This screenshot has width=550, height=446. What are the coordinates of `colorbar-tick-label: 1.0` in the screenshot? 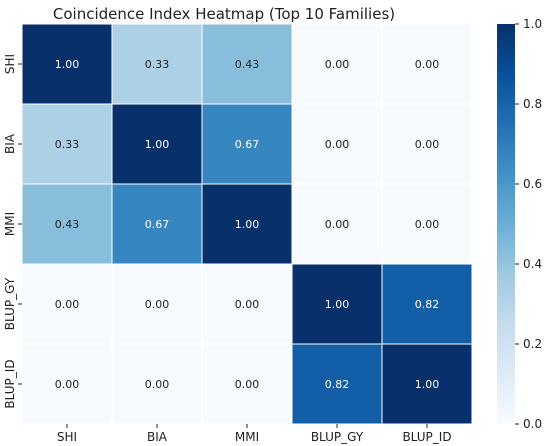 It's located at (532, 24).